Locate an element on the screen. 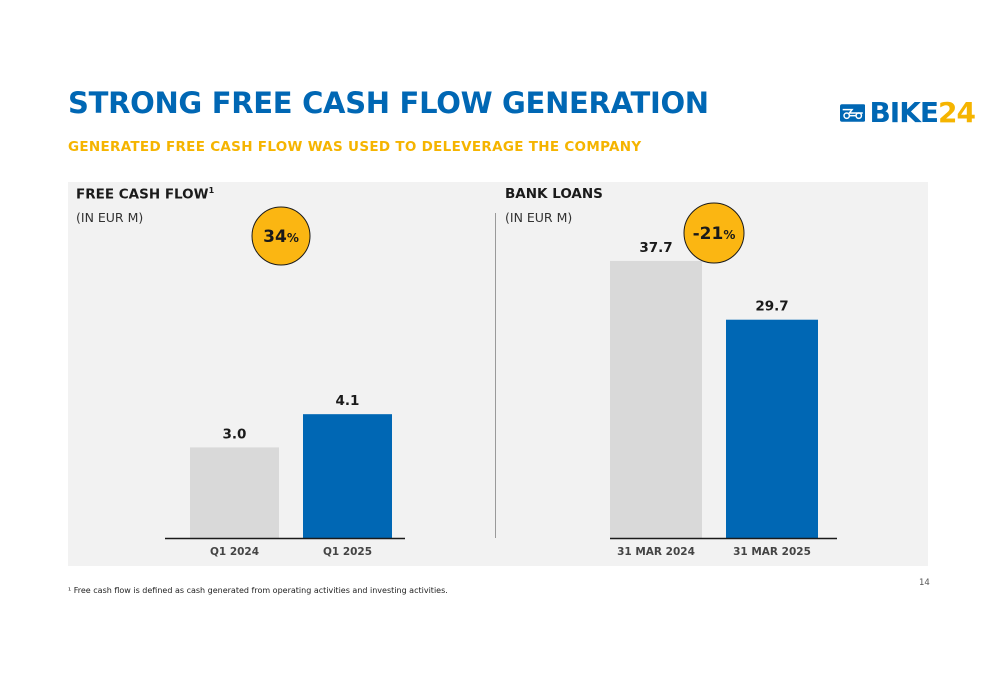 The width and height of the screenshot is (1000, 685). bike-chain-icon is located at coordinates (853, 113).